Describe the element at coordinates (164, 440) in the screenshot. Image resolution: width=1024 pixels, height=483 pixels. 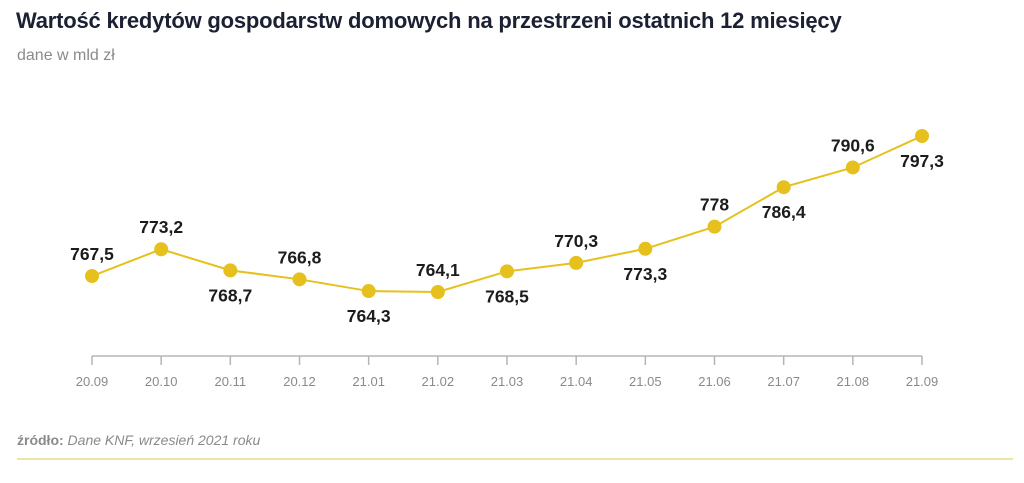
I see `source-text: Dane KNF, wrzesień 2021 roku` at that location.